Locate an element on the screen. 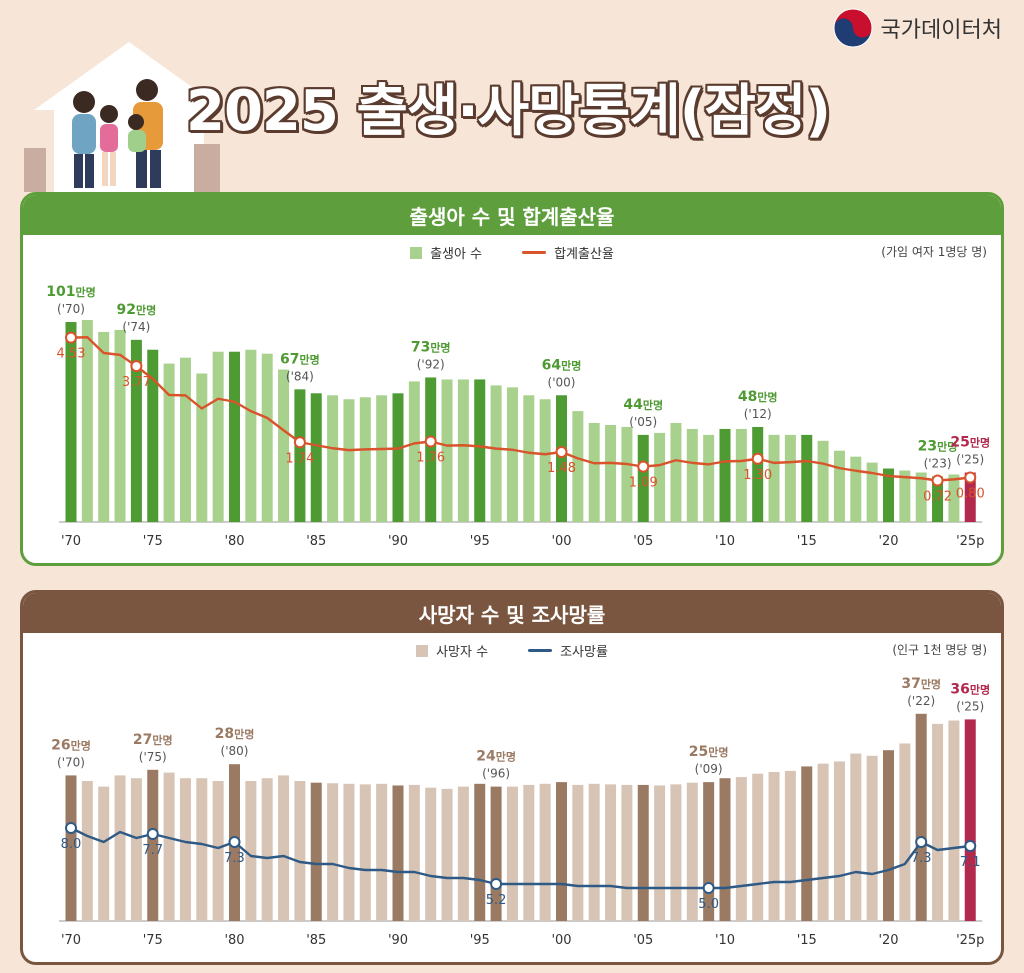 This screenshot has width=1024, height=973. death-bar-2019 is located at coordinates (872, 838).